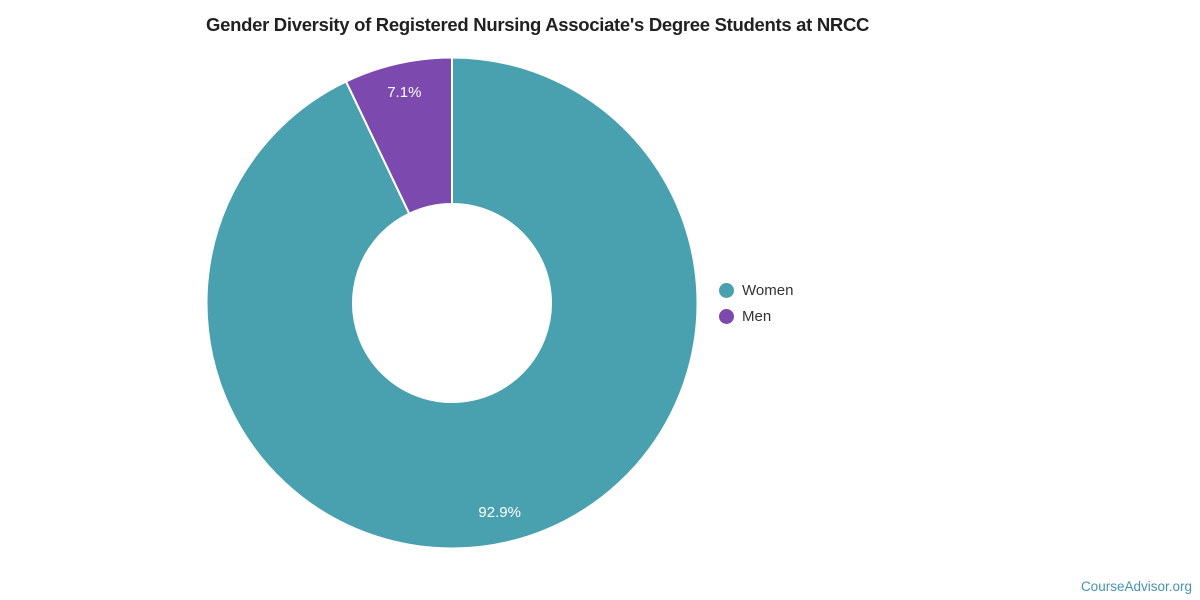  I want to click on legend-marker-men-icon, so click(726, 316).